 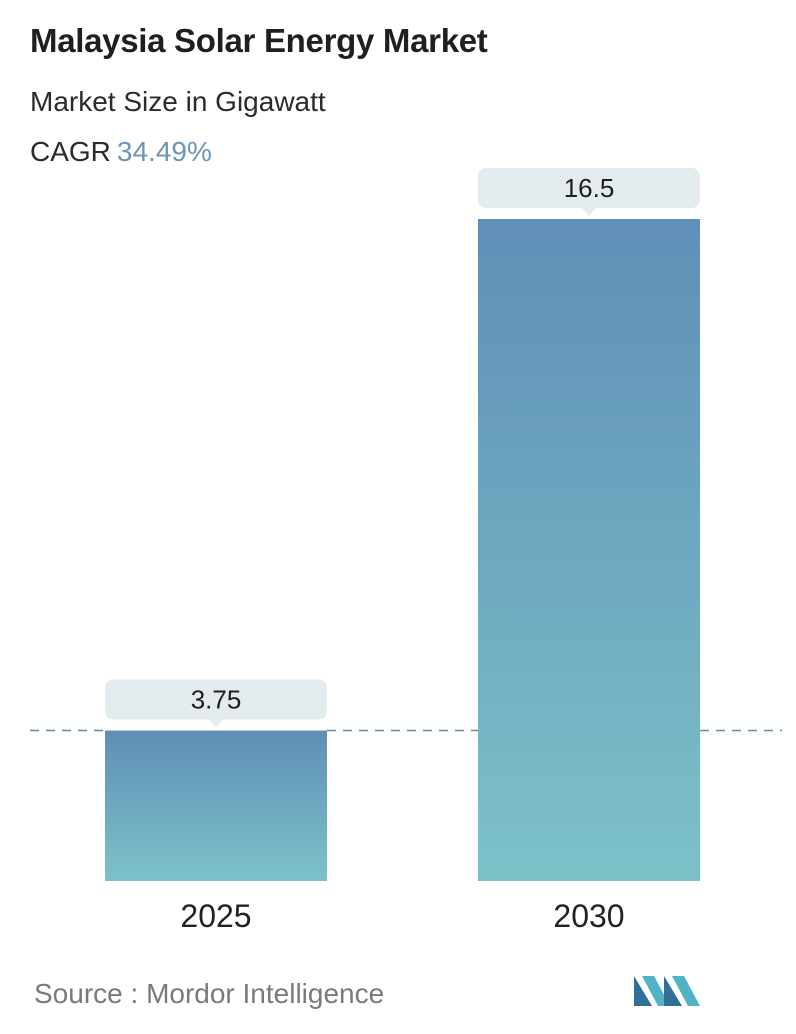 I want to click on source-label: Source :, so click(x=86, y=993).